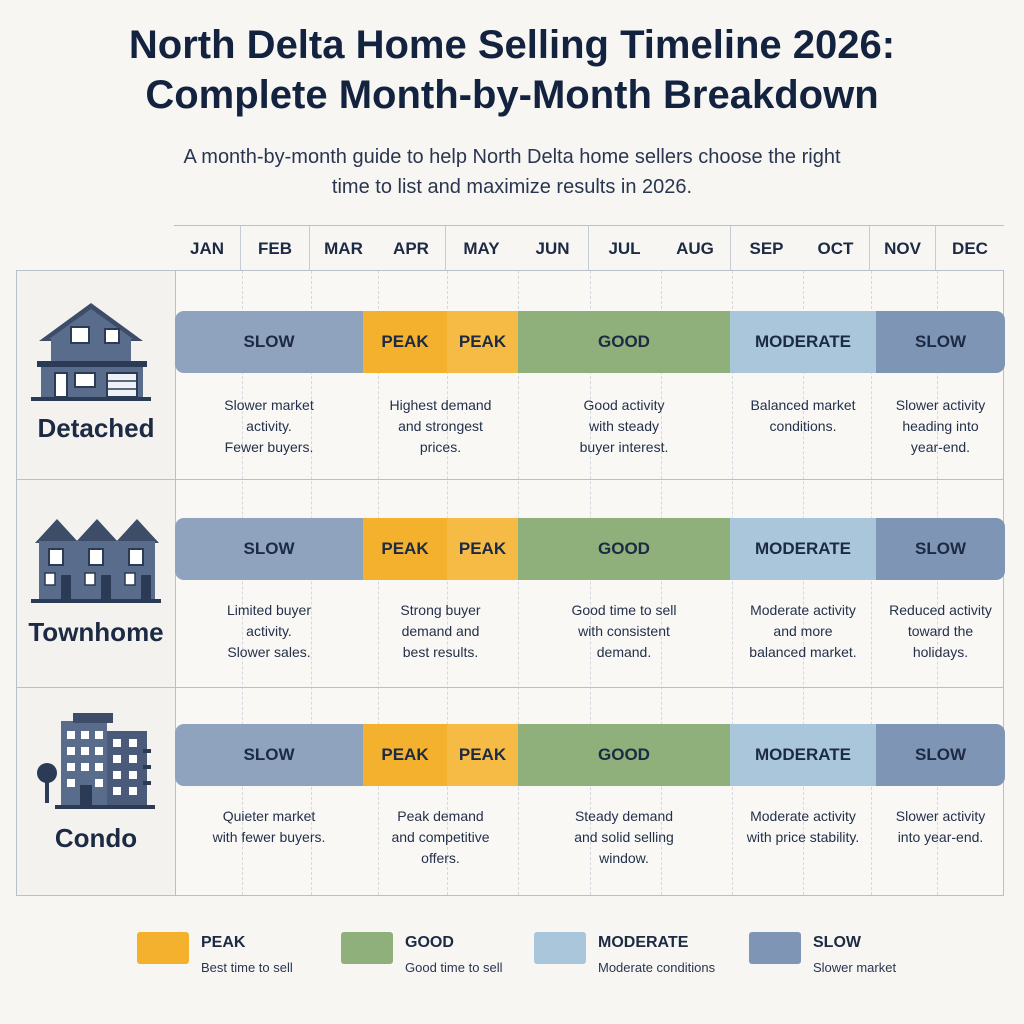  What do you see at coordinates (940, 610) in the screenshot?
I see `description-line: Reduced activity` at bounding box center [940, 610].